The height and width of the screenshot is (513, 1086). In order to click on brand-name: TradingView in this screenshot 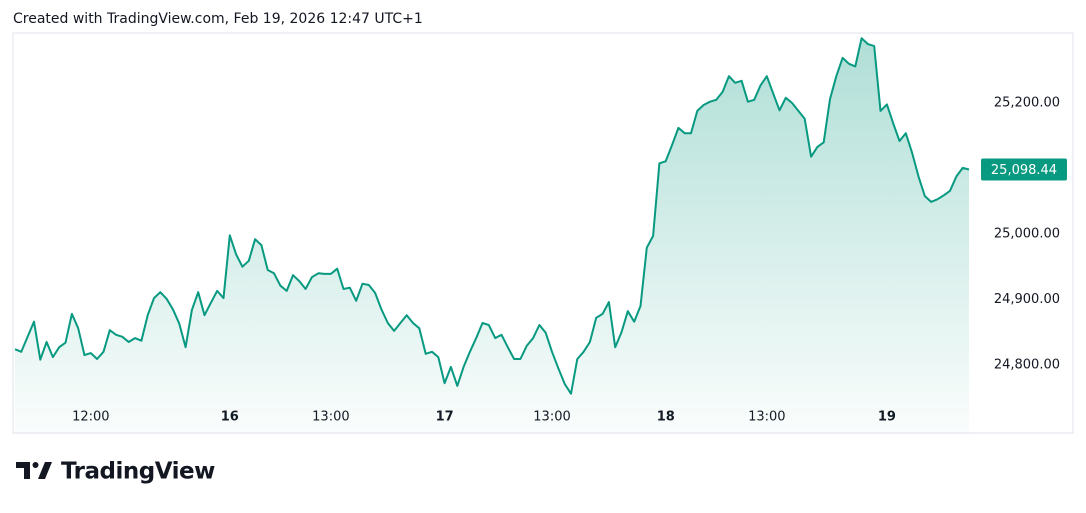, I will do `click(138, 472)`.